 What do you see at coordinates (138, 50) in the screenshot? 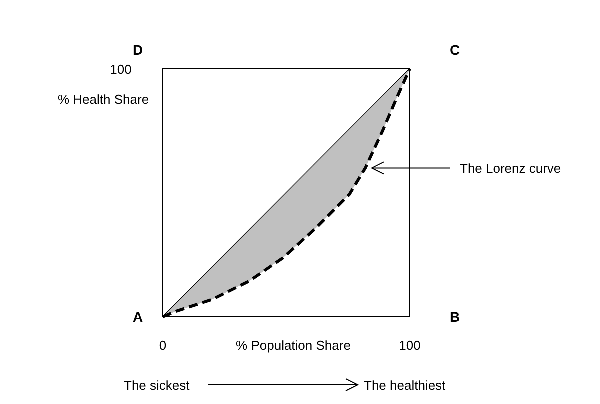
I see `text: D` at bounding box center [138, 50].